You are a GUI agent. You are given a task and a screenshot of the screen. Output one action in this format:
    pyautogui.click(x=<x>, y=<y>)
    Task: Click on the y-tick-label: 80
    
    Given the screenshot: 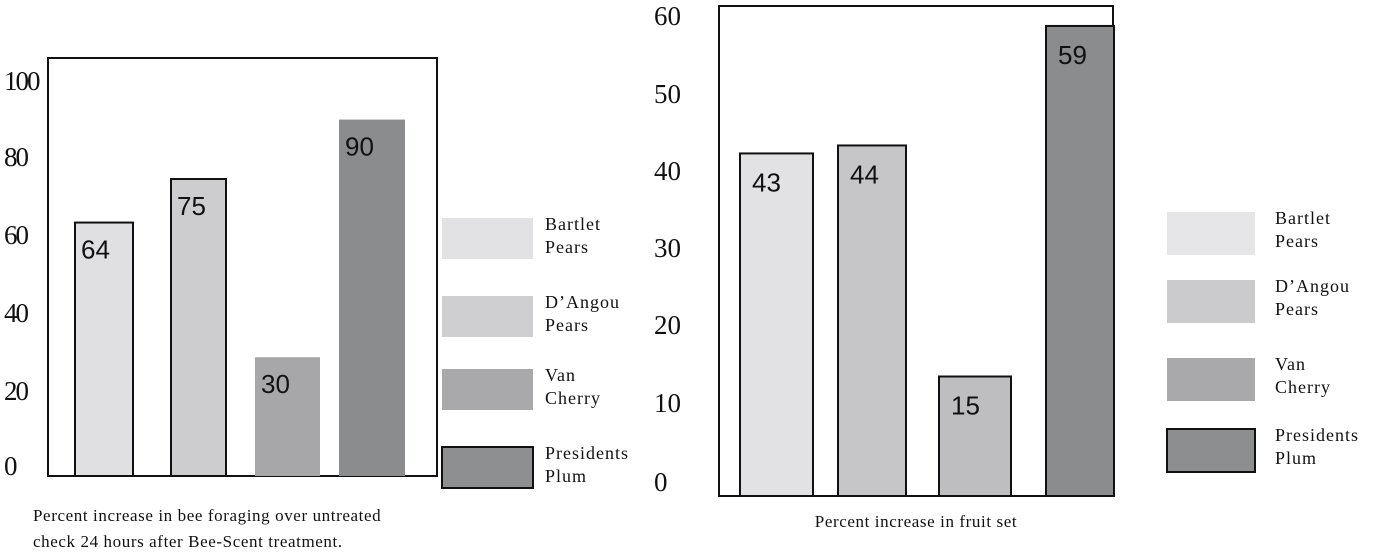 What is the action you would take?
    pyautogui.click(x=16, y=157)
    